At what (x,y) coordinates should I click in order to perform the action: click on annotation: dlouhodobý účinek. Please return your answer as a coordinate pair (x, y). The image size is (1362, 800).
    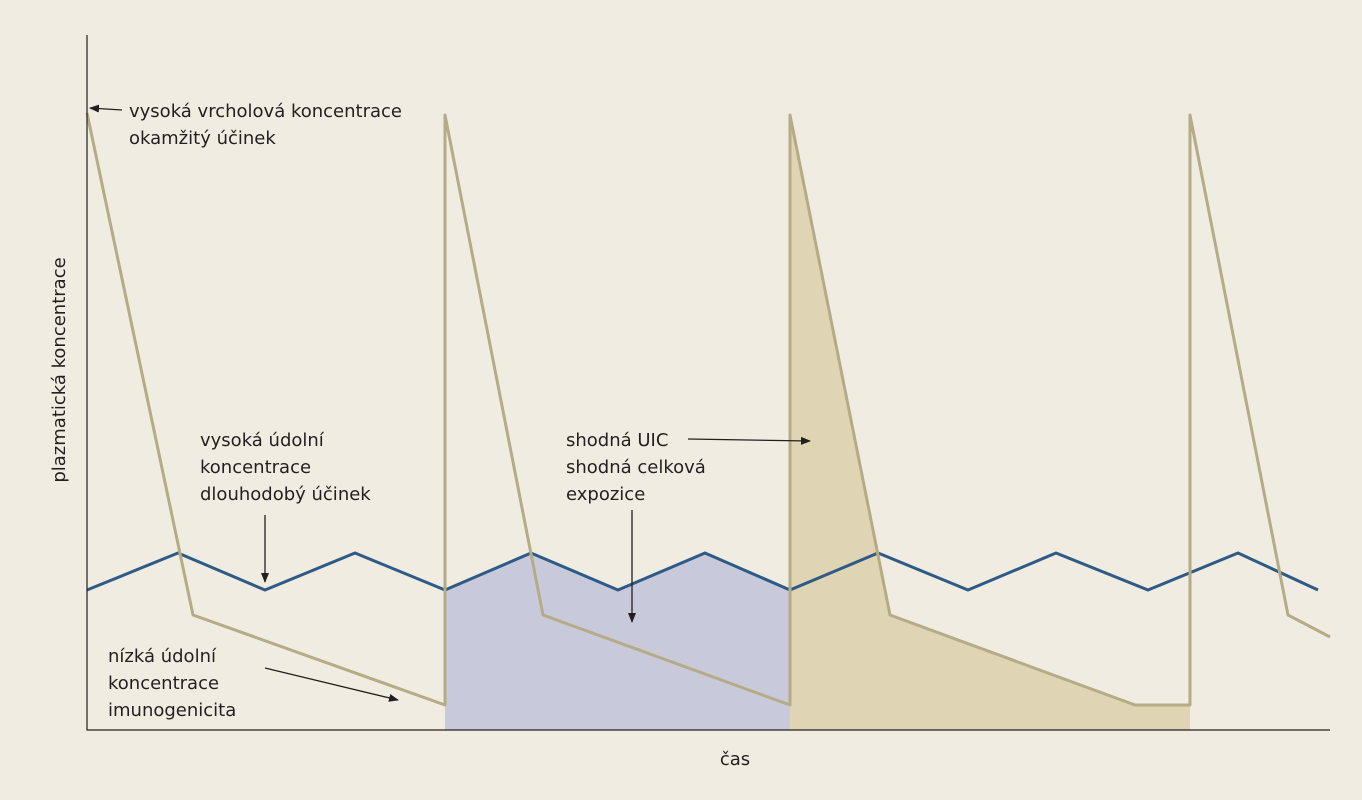
    Looking at the image, I should click on (285, 494).